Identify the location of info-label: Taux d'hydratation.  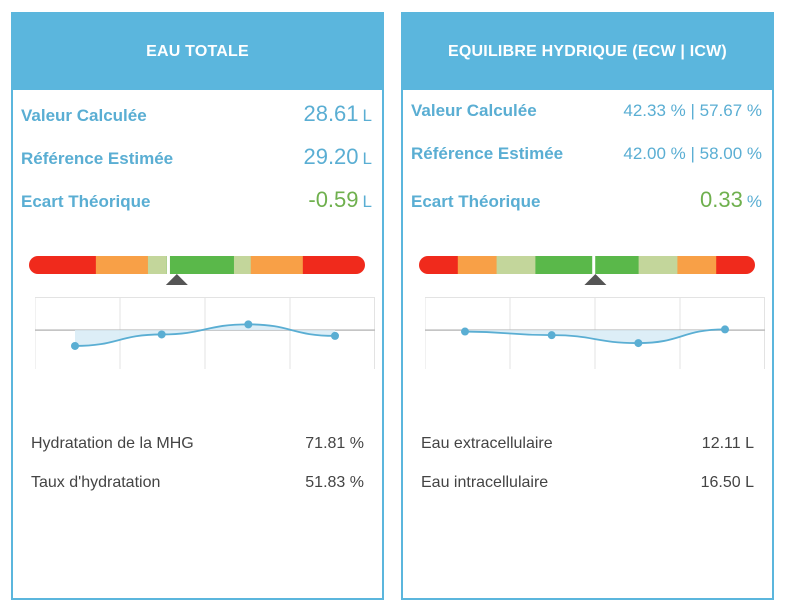
(96, 482).